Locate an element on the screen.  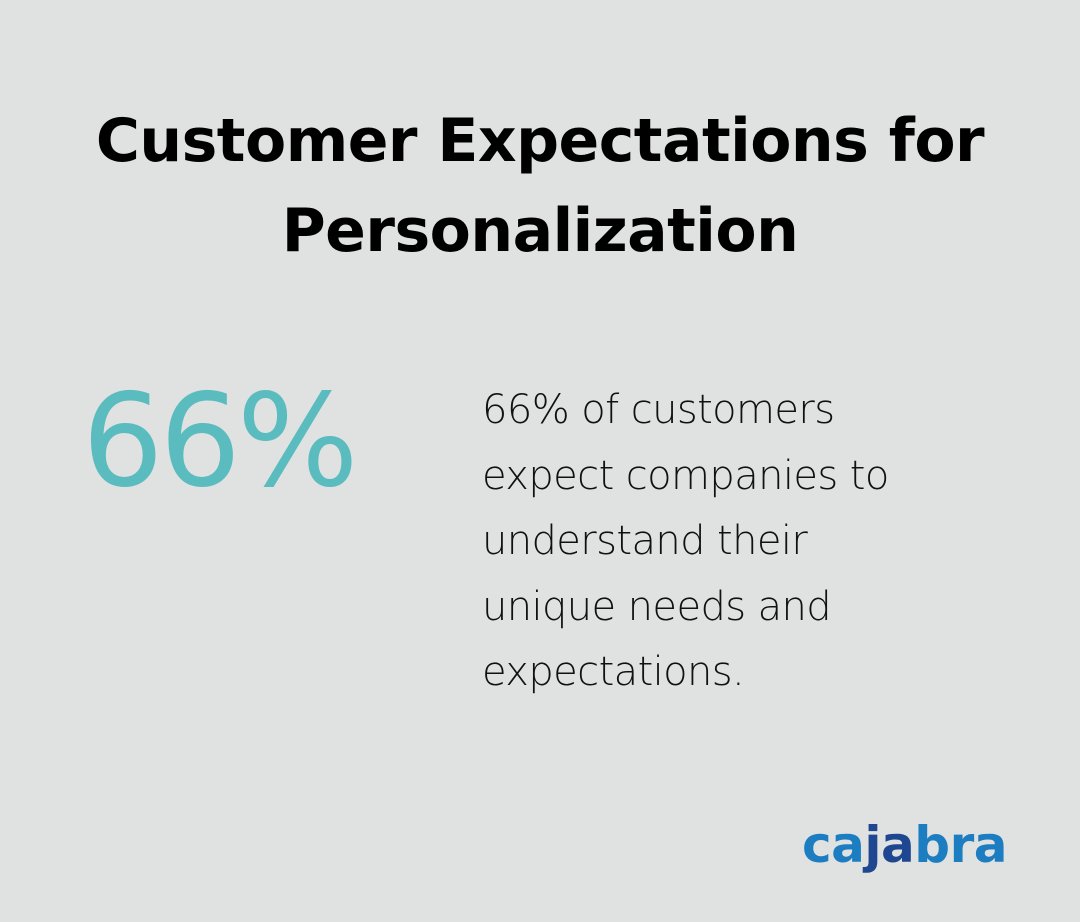
description-line: expect companies to is located at coordinates (685, 475).